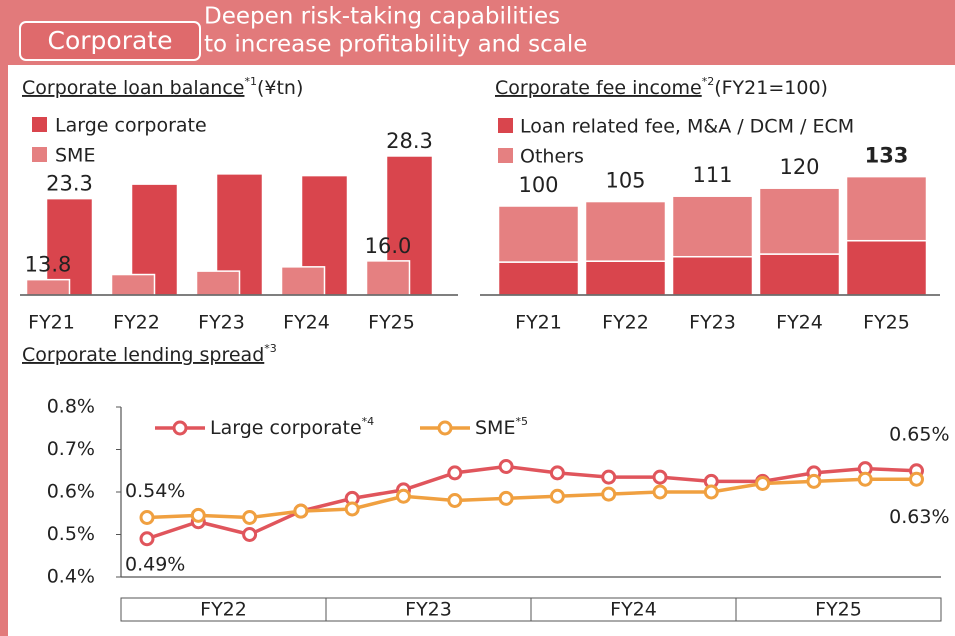 The height and width of the screenshot is (636, 955). Describe the element at coordinates (223, 610) in the screenshot. I see `x-group-label: FY22` at that location.